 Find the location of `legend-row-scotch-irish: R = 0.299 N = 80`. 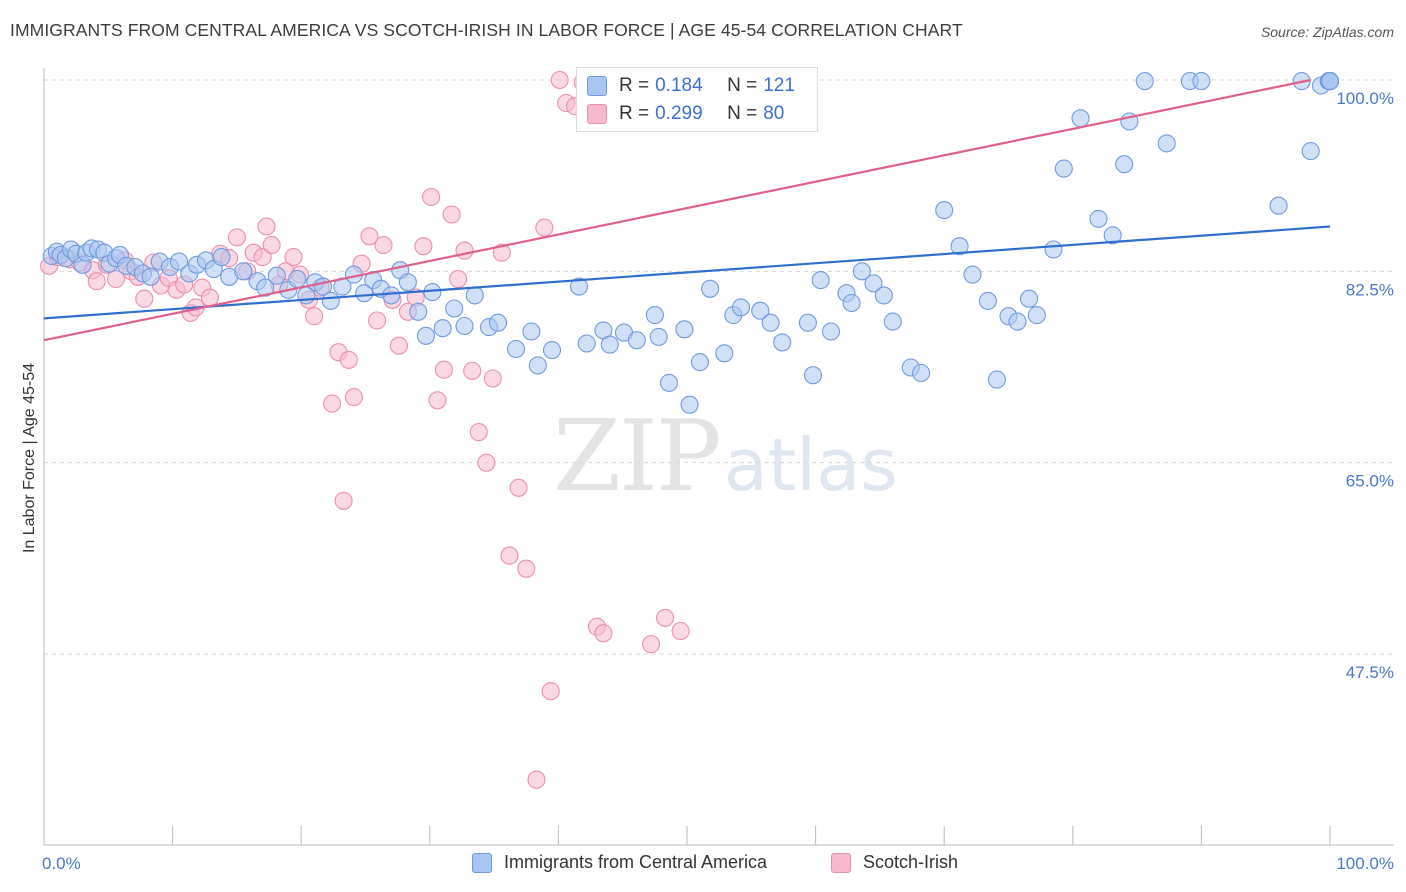

legend-row-scotch-irish: R = 0.299 N = 80 is located at coordinates (685, 114).